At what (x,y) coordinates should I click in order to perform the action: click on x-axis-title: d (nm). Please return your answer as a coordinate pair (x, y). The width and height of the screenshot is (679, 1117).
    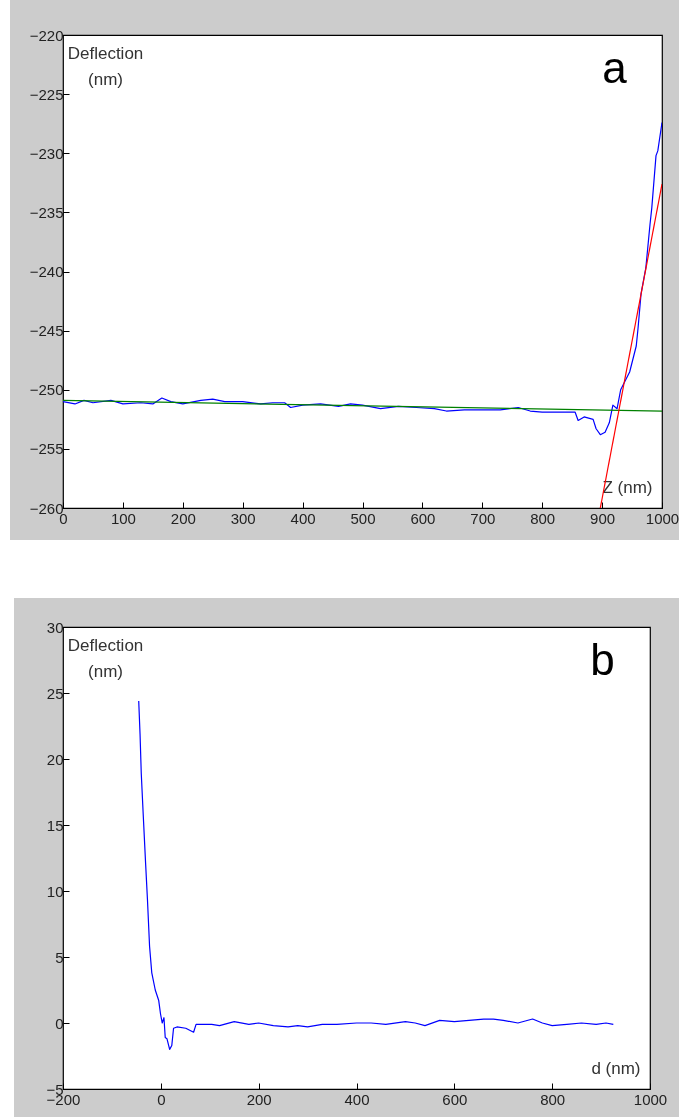
    Looking at the image, I should click on (616, 1068).